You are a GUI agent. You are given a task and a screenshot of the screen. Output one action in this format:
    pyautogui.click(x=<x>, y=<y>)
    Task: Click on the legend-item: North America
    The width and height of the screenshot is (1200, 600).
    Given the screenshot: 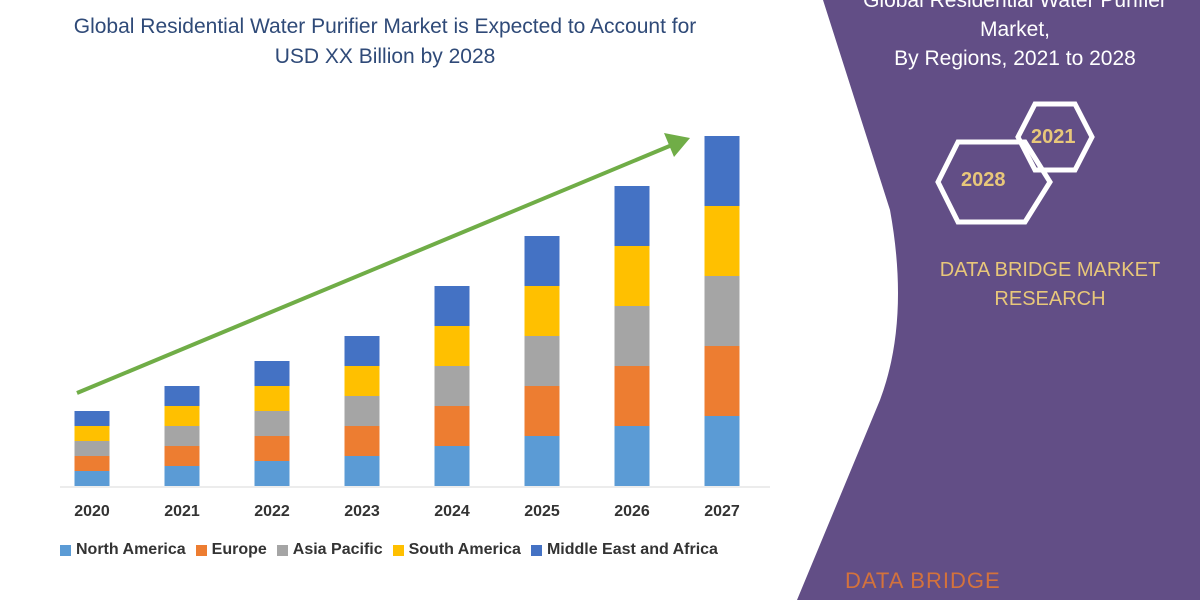 What is the action you would take?
    pyautogui.click(x=123, y=550)
    